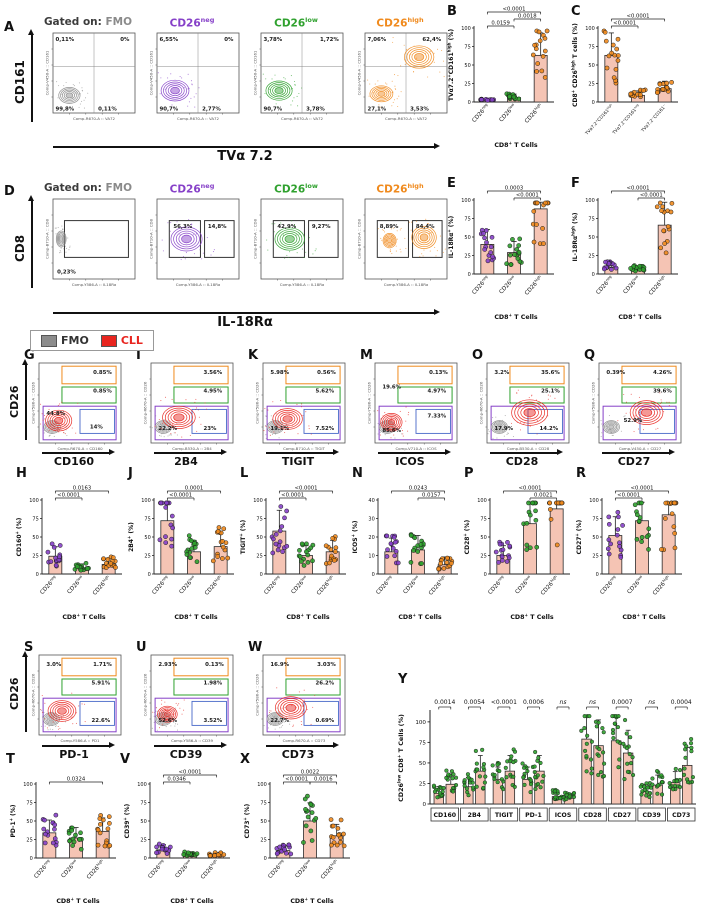 The image size is (708, 911). What do you see at coordinates (400, 189) in the screenshot?
I see `column-title-cd26high: CD26high` at bounding box center [400, 189].